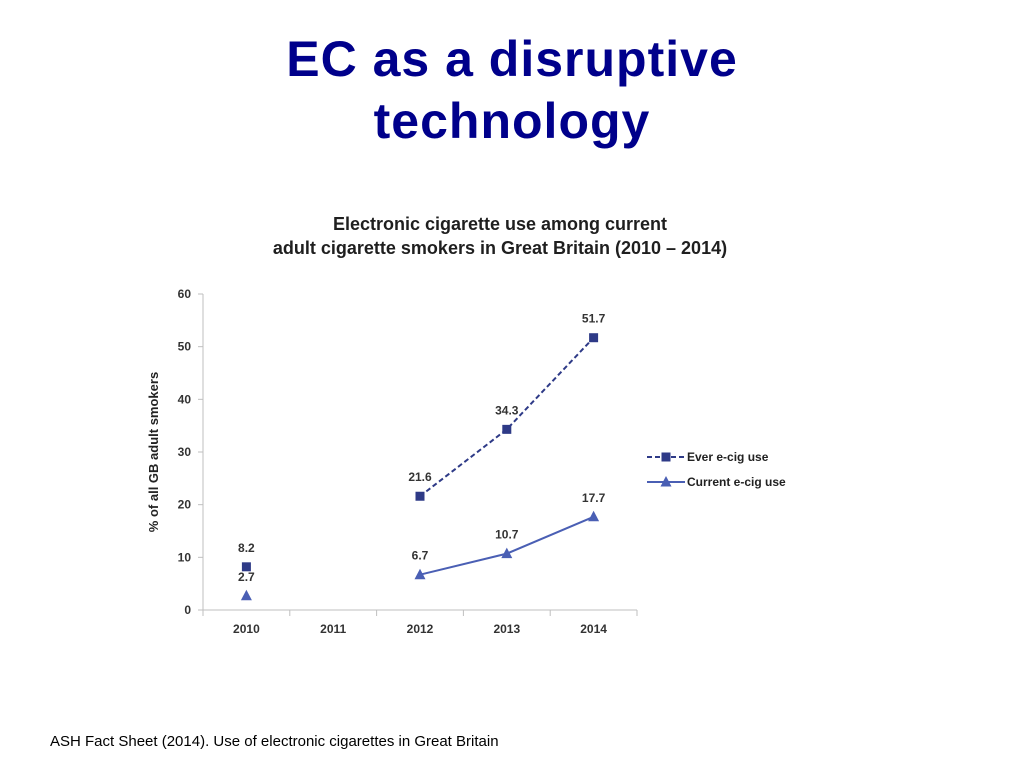 Image resolution: width=1024 pixels, height=768 pixels. Describe the element at coordinates (506, 629) in the screenshot. I see `x-tick-label-2013: 2013` at that location.